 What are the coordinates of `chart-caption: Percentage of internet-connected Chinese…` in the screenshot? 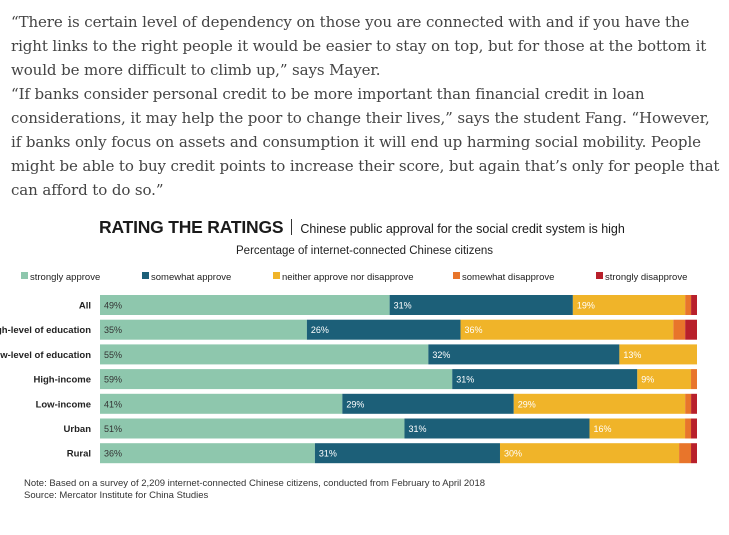 It's located at (364, 251).